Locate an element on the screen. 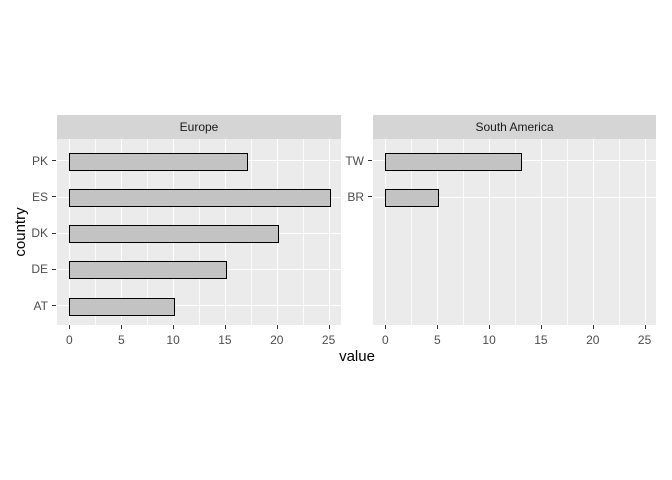  y-tick-at is located at coordinates (54, 306).